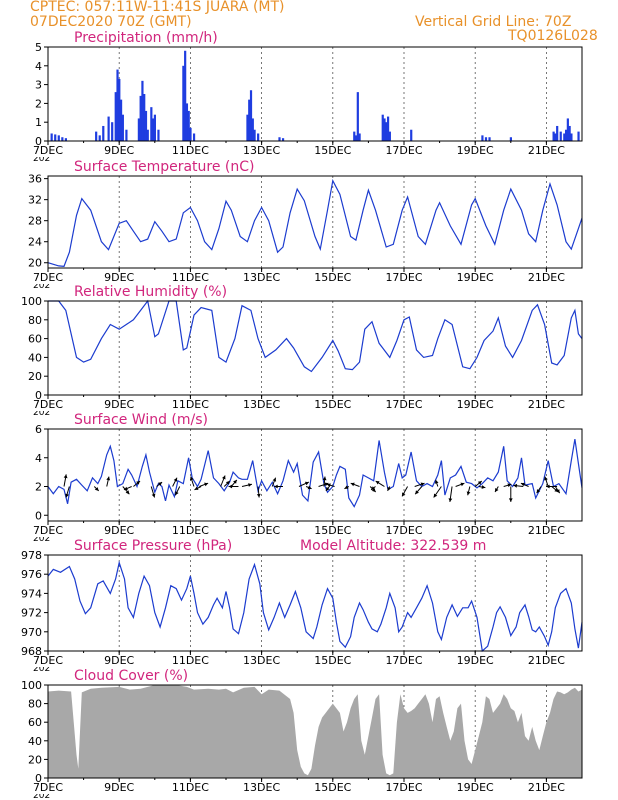 The height and width of the screenshot is (800, 618). I want to click on precipitation-ytick-label: 2, so click(38, 103).